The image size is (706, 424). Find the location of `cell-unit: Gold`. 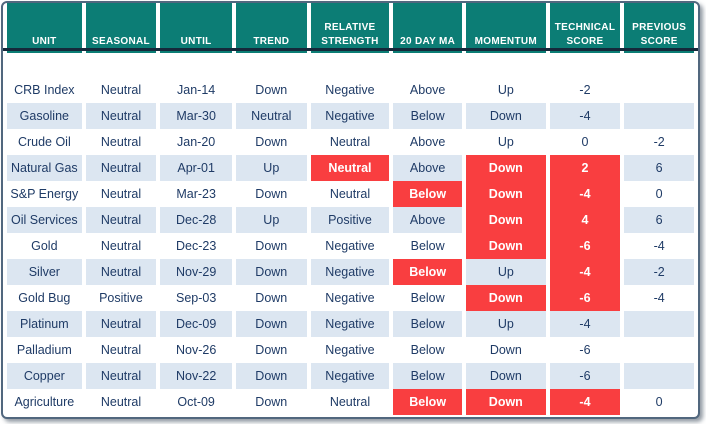

cell-unit: Gold is located at coordinates (44, 246).